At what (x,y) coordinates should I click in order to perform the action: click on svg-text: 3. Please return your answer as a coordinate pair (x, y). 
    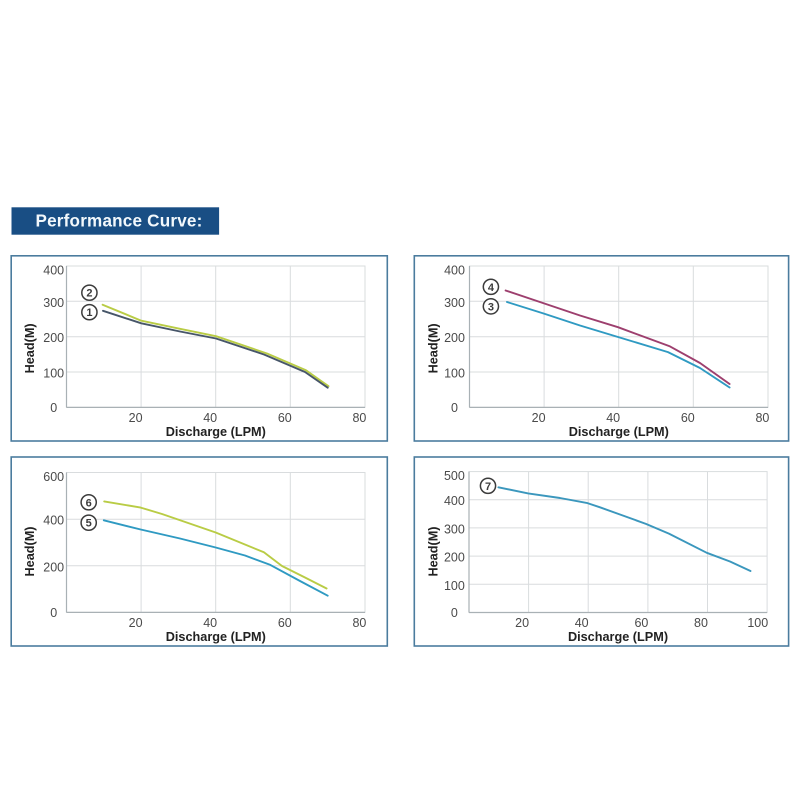
    Looking at the image, I should click on (491, 307).